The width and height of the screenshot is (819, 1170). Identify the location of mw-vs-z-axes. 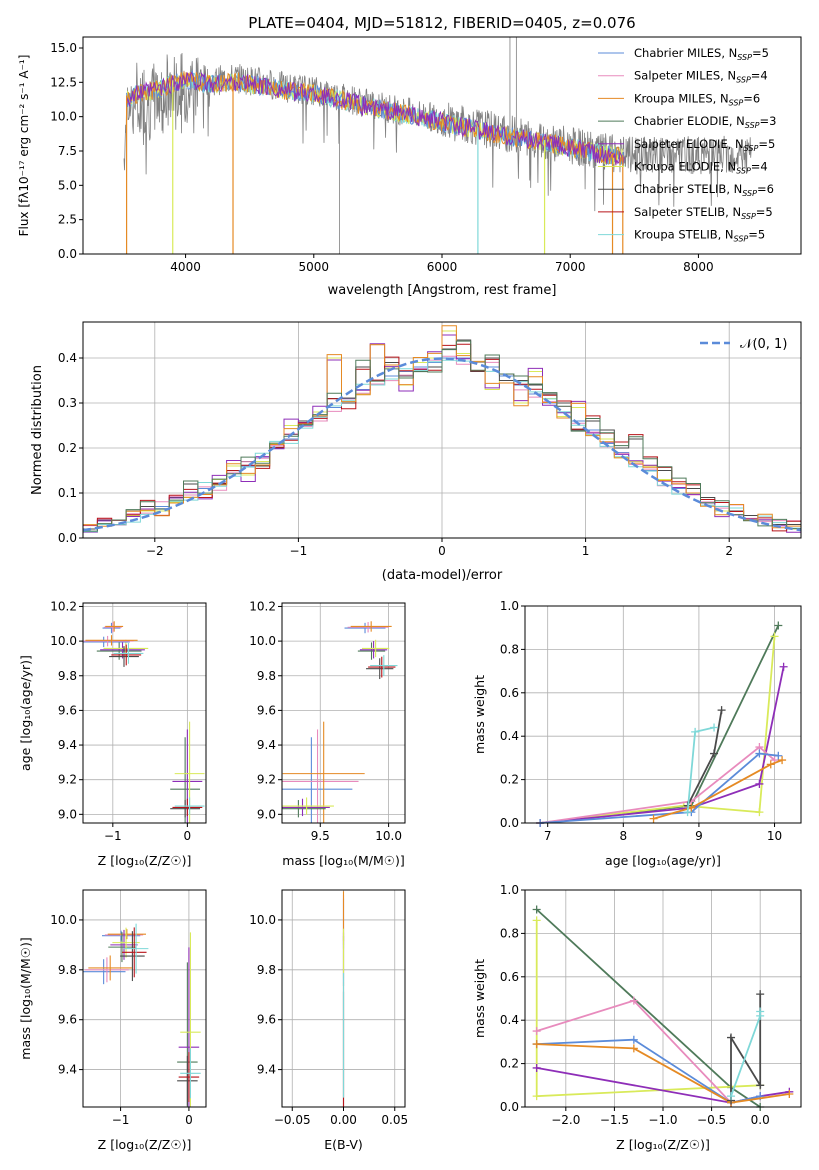
(663, 998).